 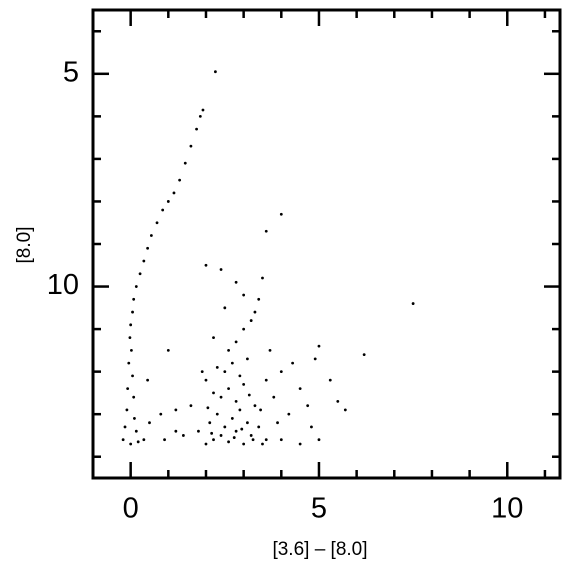 I want to click on y-tick-label: 10, so click(x=63, y=285).